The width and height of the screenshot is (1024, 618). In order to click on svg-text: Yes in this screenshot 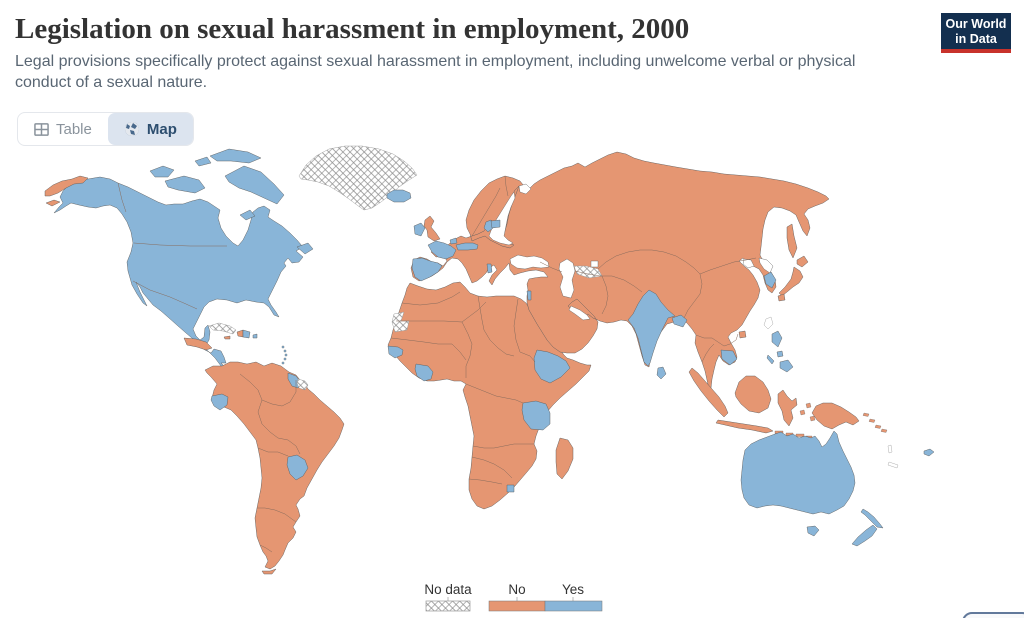, I will do `click(573, 589)`.